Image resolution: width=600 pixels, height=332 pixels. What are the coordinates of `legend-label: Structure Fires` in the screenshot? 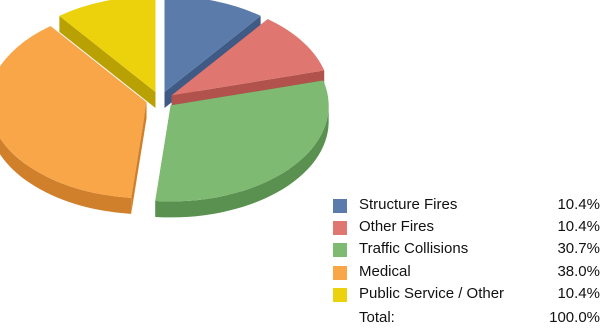 It's located at (408, 204).